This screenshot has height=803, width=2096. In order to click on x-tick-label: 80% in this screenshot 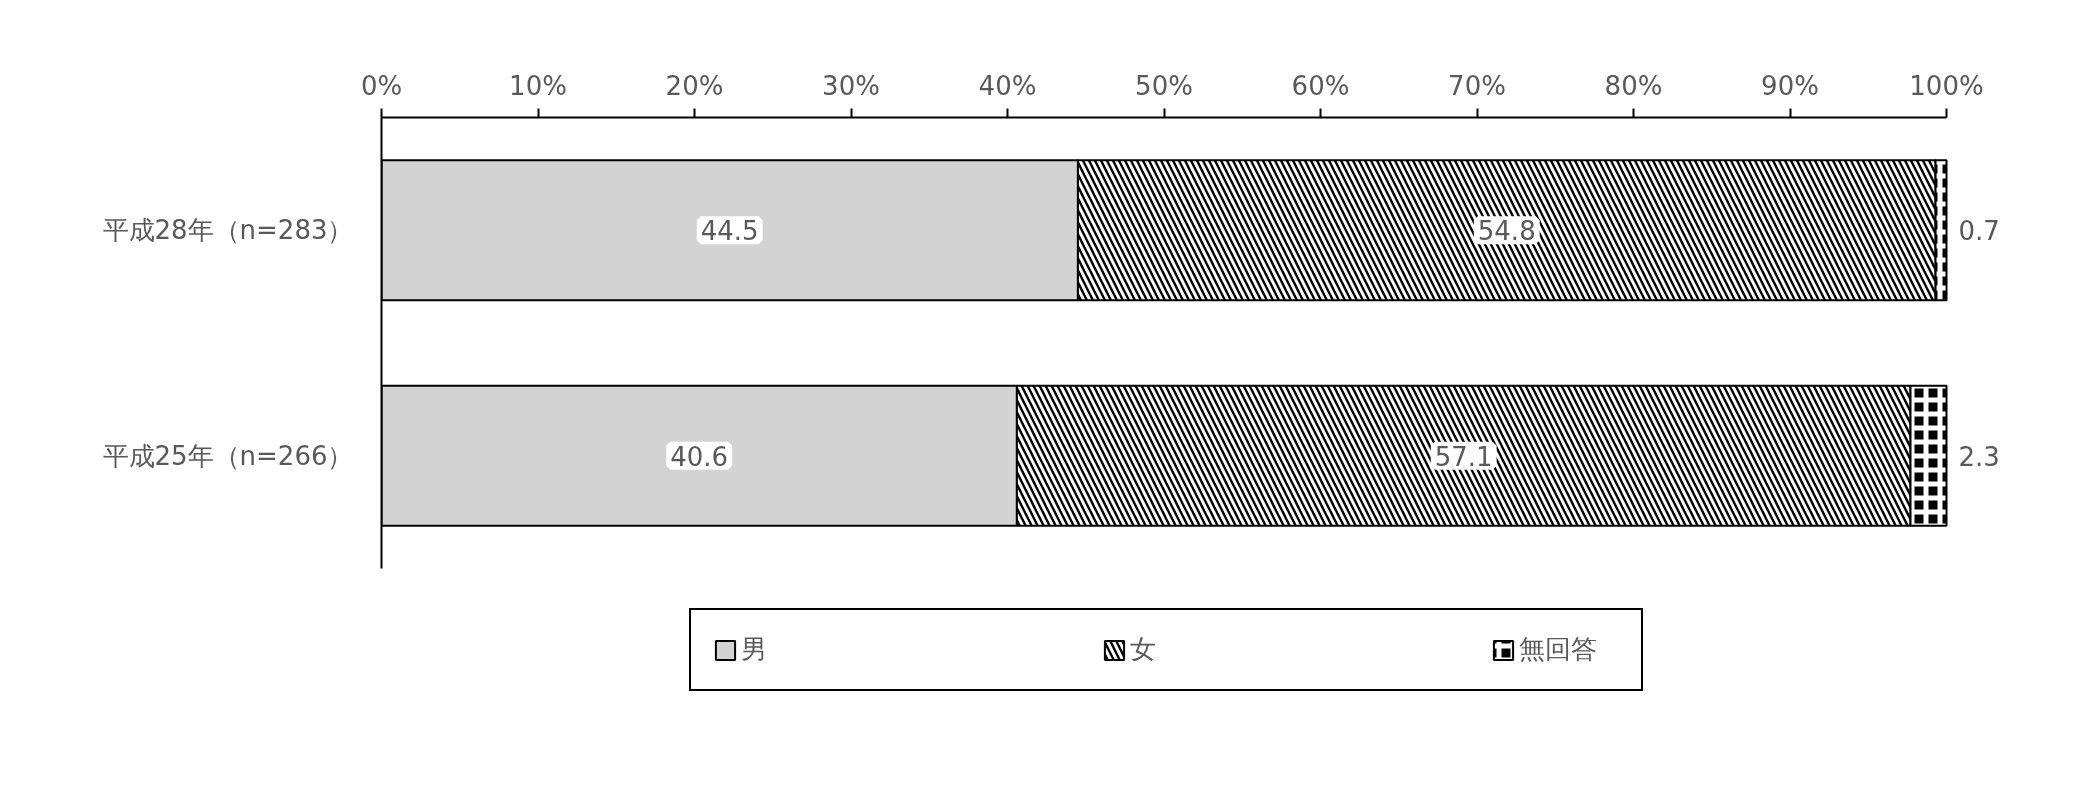, I will do `click(1633, 85)`.